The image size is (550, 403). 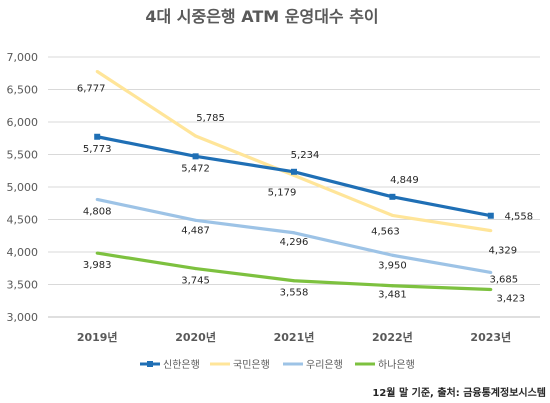 I want to click on data-label: 4,558, so click(x=518, y=217).